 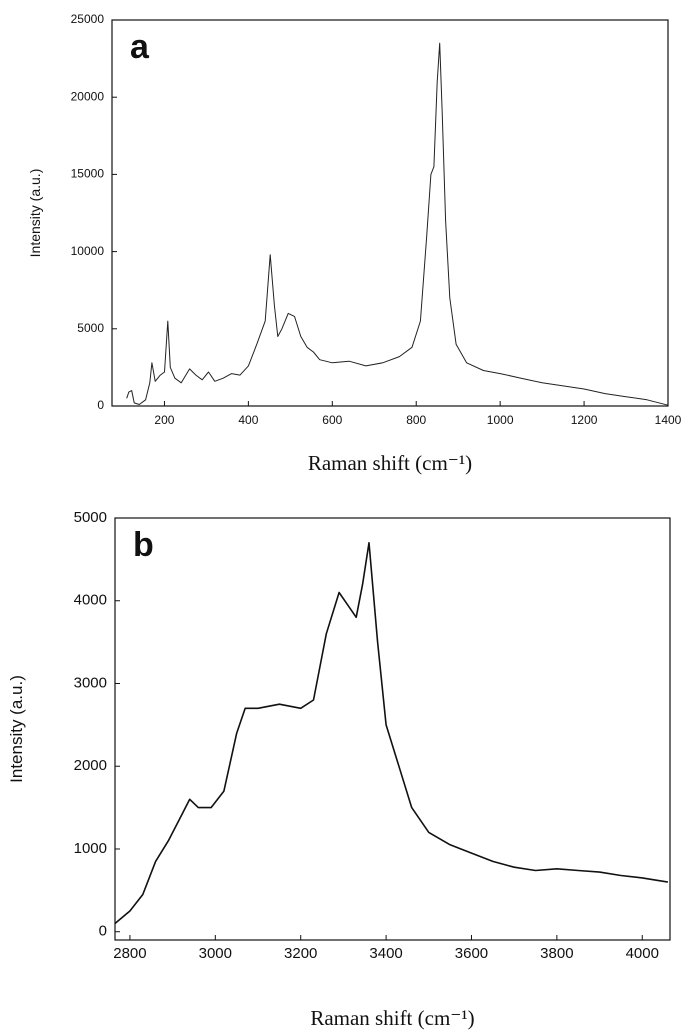 What do you see at coordinates (88, 19) in the screenshot?
I see `y-tick-label: 25000` at bounding box center [88, 19].